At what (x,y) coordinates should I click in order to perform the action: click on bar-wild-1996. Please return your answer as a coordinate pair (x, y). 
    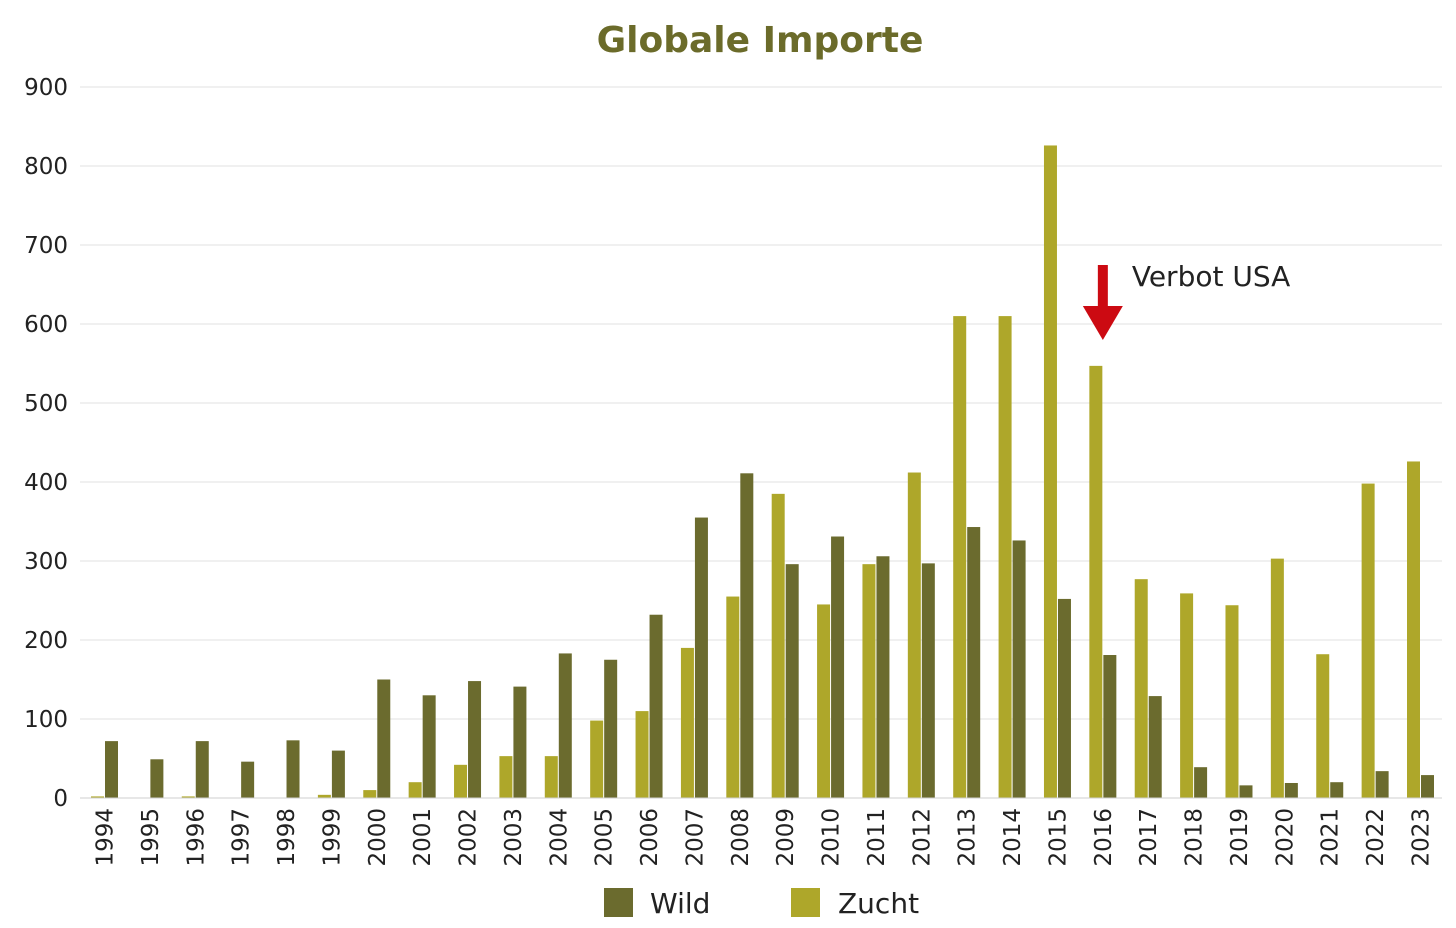
    Looking at the image, I should click on (202, 769).